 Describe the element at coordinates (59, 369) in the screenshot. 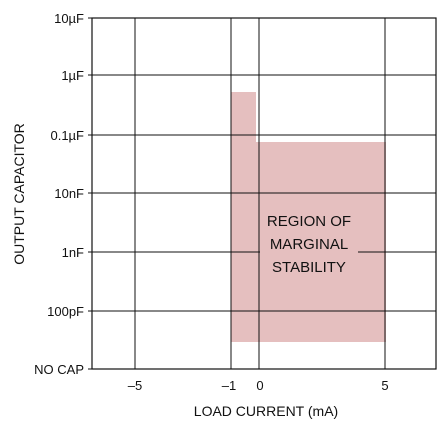

I see `y-tick-label-no-cap: NO CAP` at that location.